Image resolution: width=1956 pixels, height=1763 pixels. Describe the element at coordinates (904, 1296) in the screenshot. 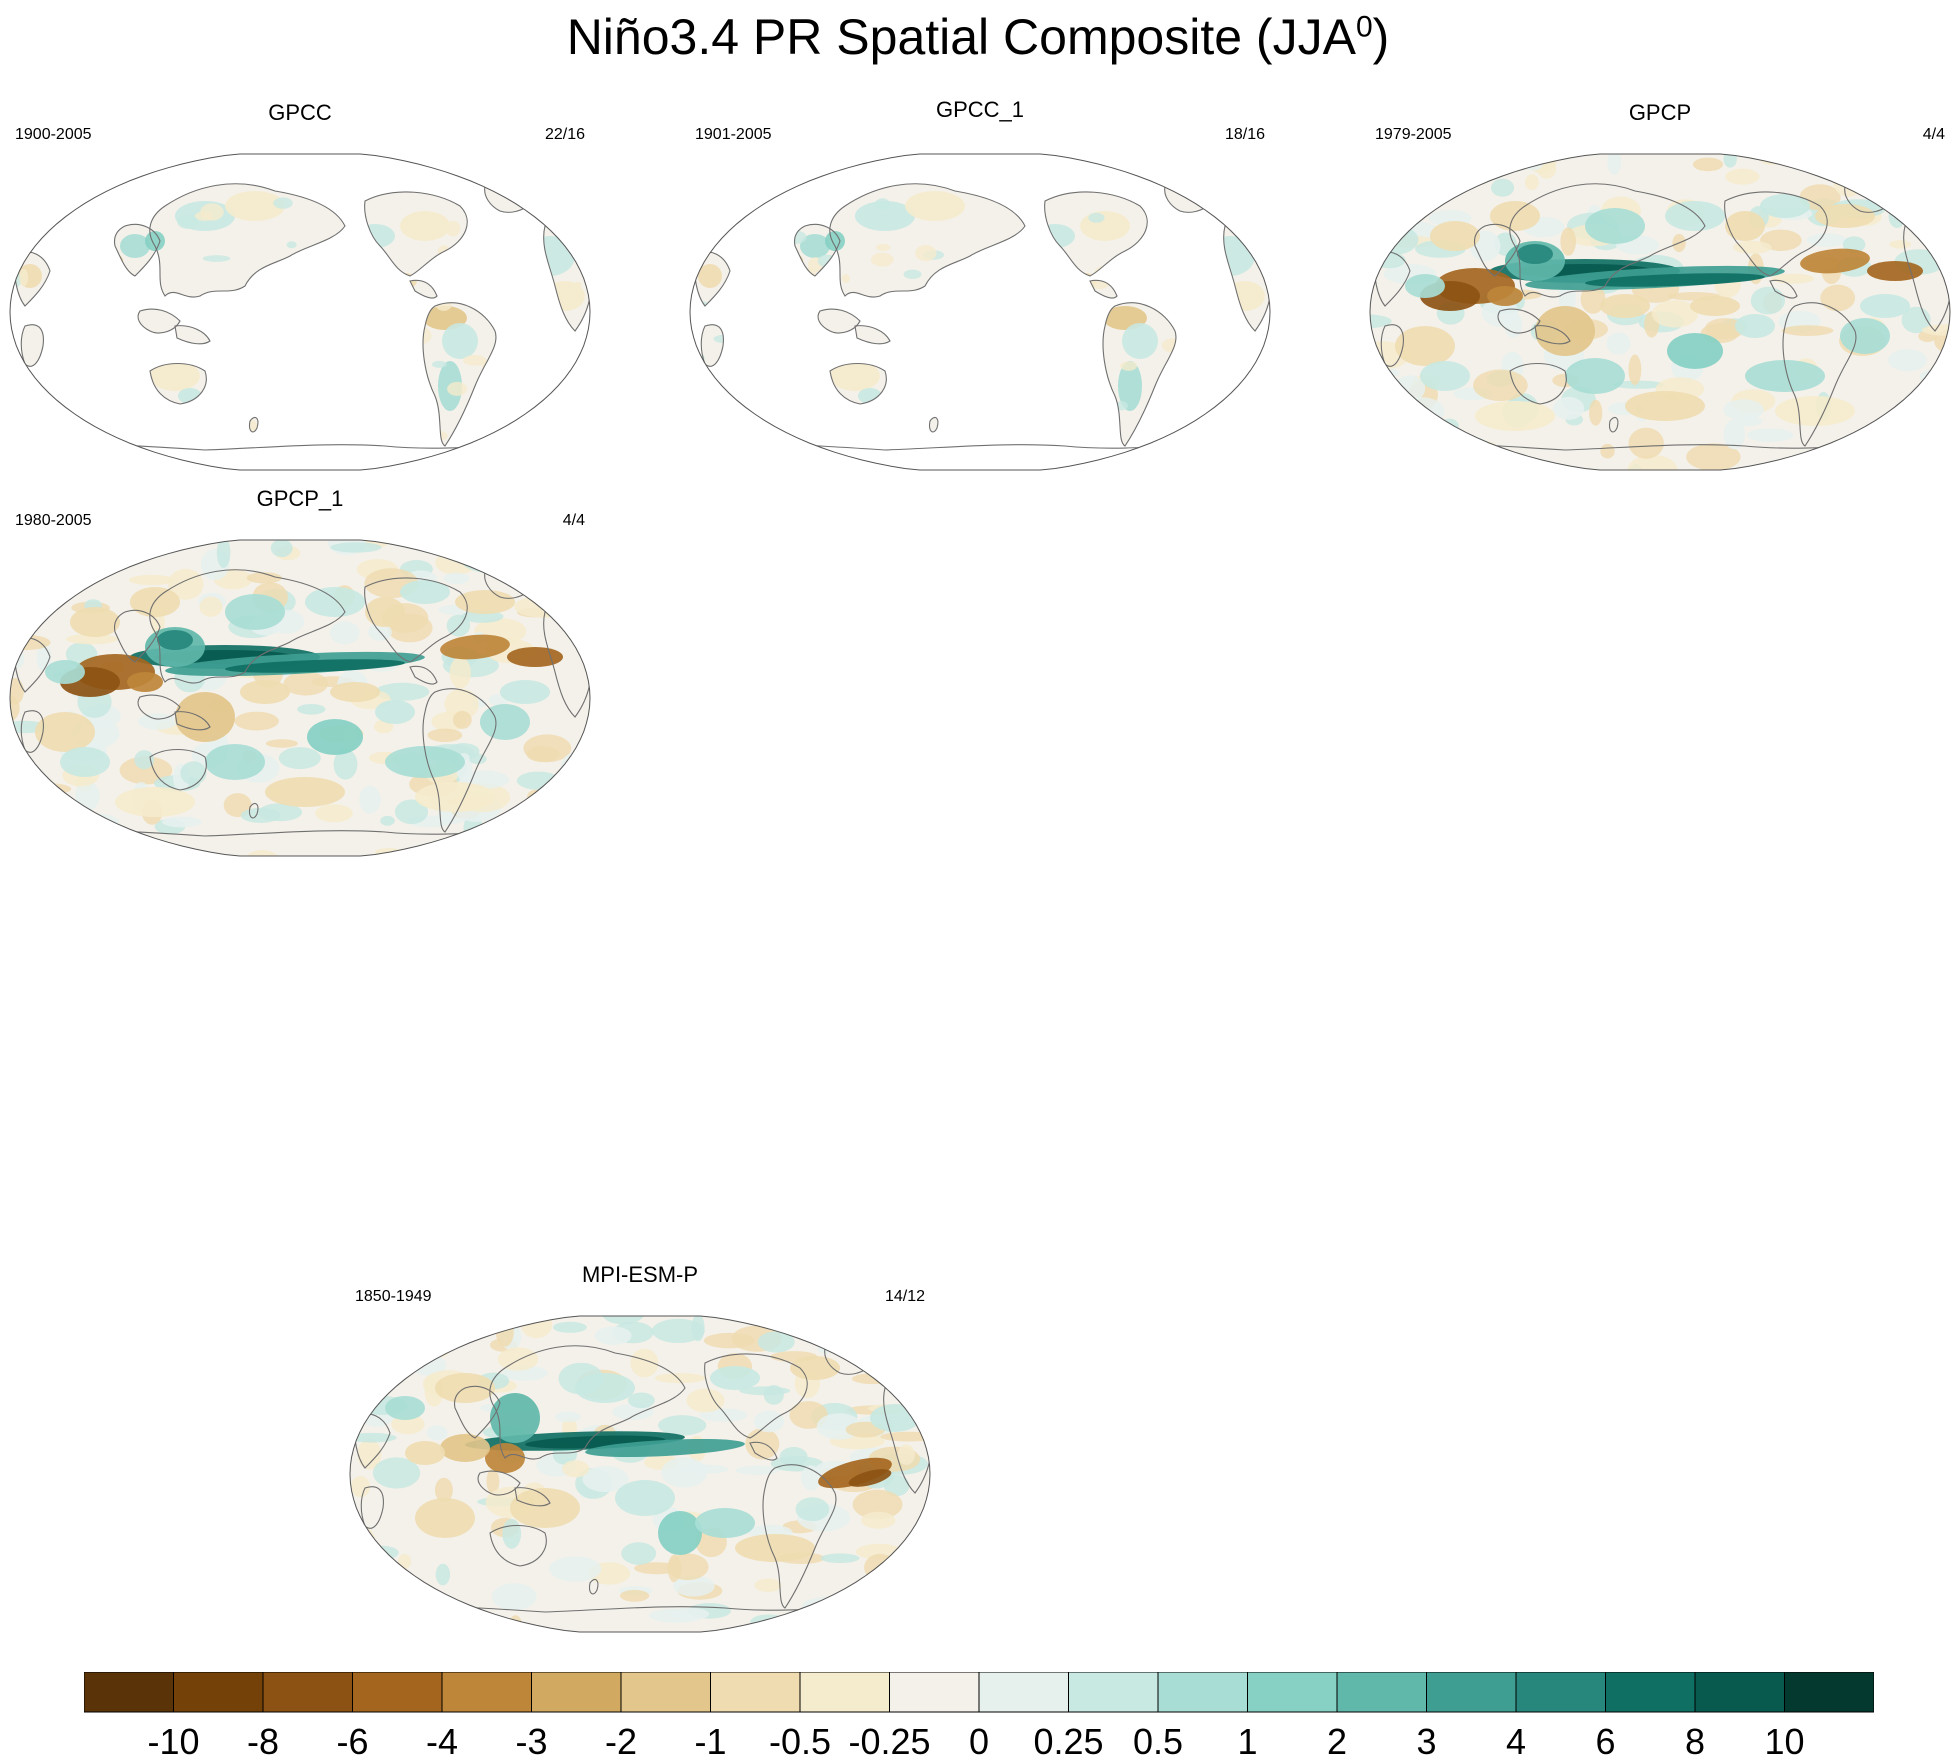

I see `panel-count: 14/12` at that location.